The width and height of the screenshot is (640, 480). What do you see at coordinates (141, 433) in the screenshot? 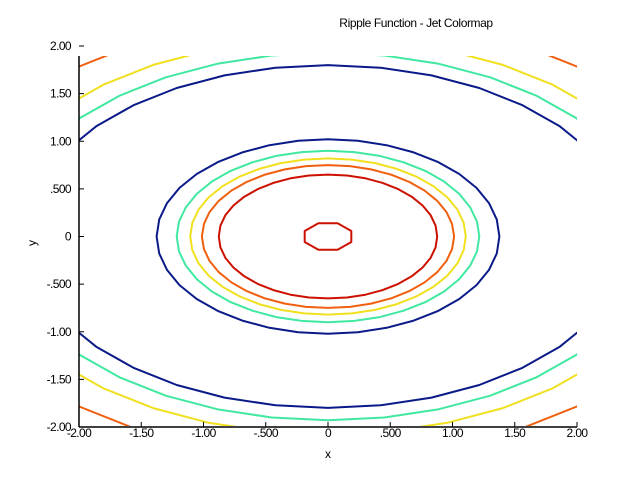
I see `x-tick-label: -1.50` at bounding box center [141, 433].